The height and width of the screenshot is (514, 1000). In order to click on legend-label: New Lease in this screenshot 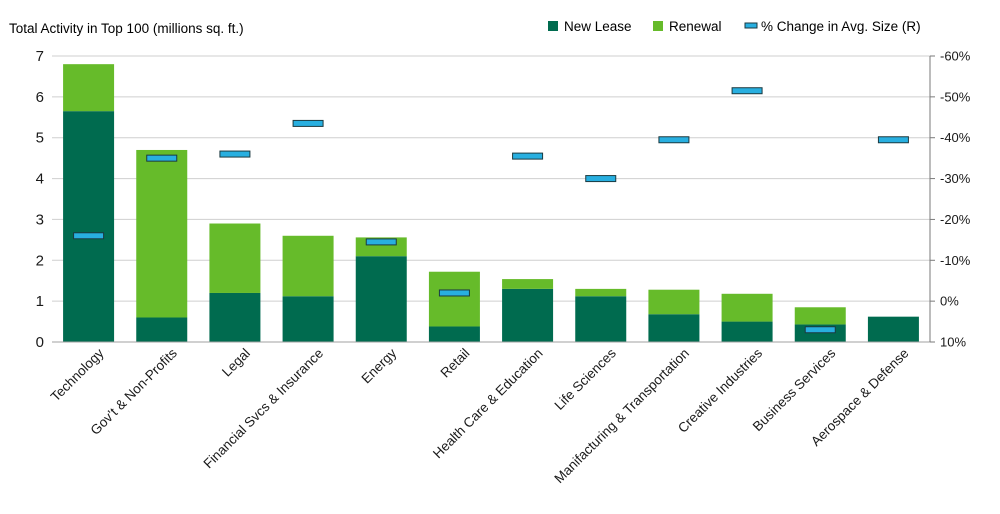, I will do `click(598, 26)`.